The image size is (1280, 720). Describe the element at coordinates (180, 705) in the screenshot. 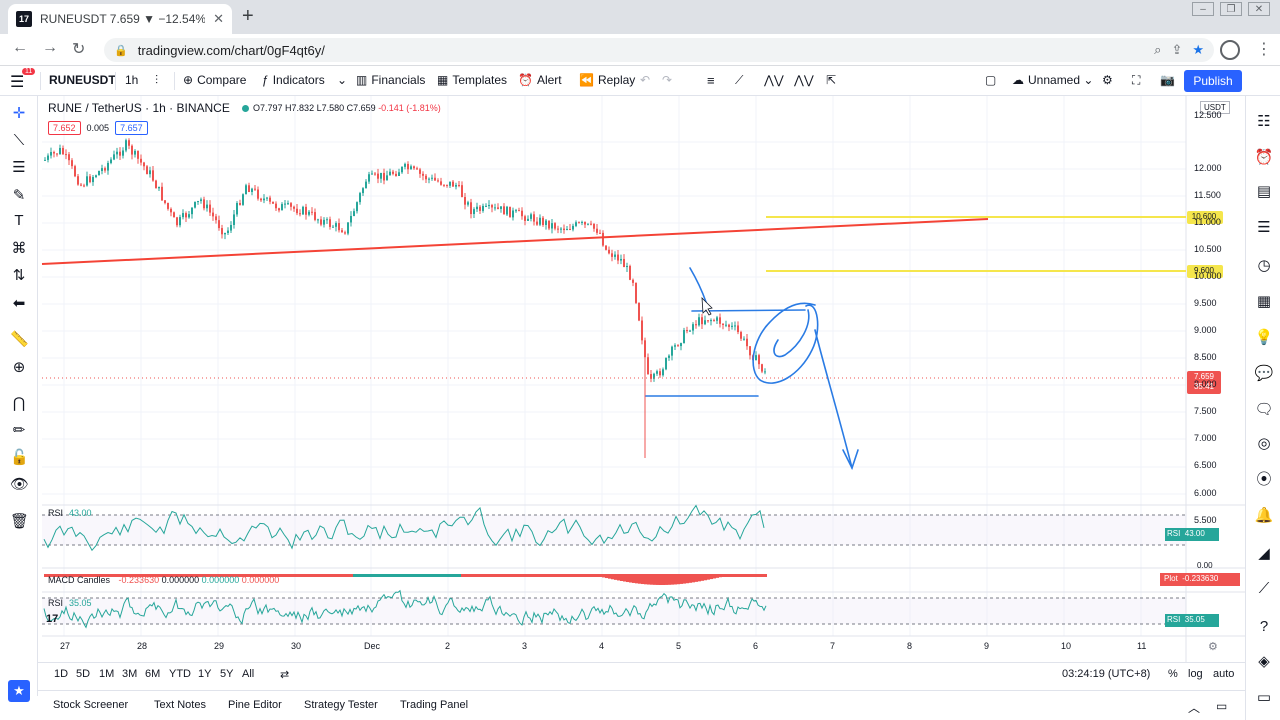

I see `bottom-tab-text-notes: Text Notes` at that location.